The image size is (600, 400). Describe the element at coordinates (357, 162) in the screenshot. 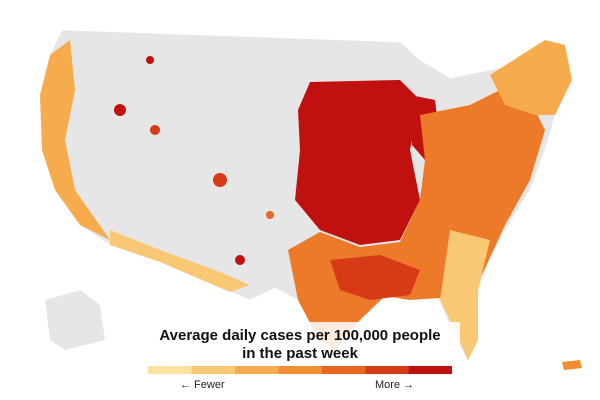

I see `region-midwest` at that location.